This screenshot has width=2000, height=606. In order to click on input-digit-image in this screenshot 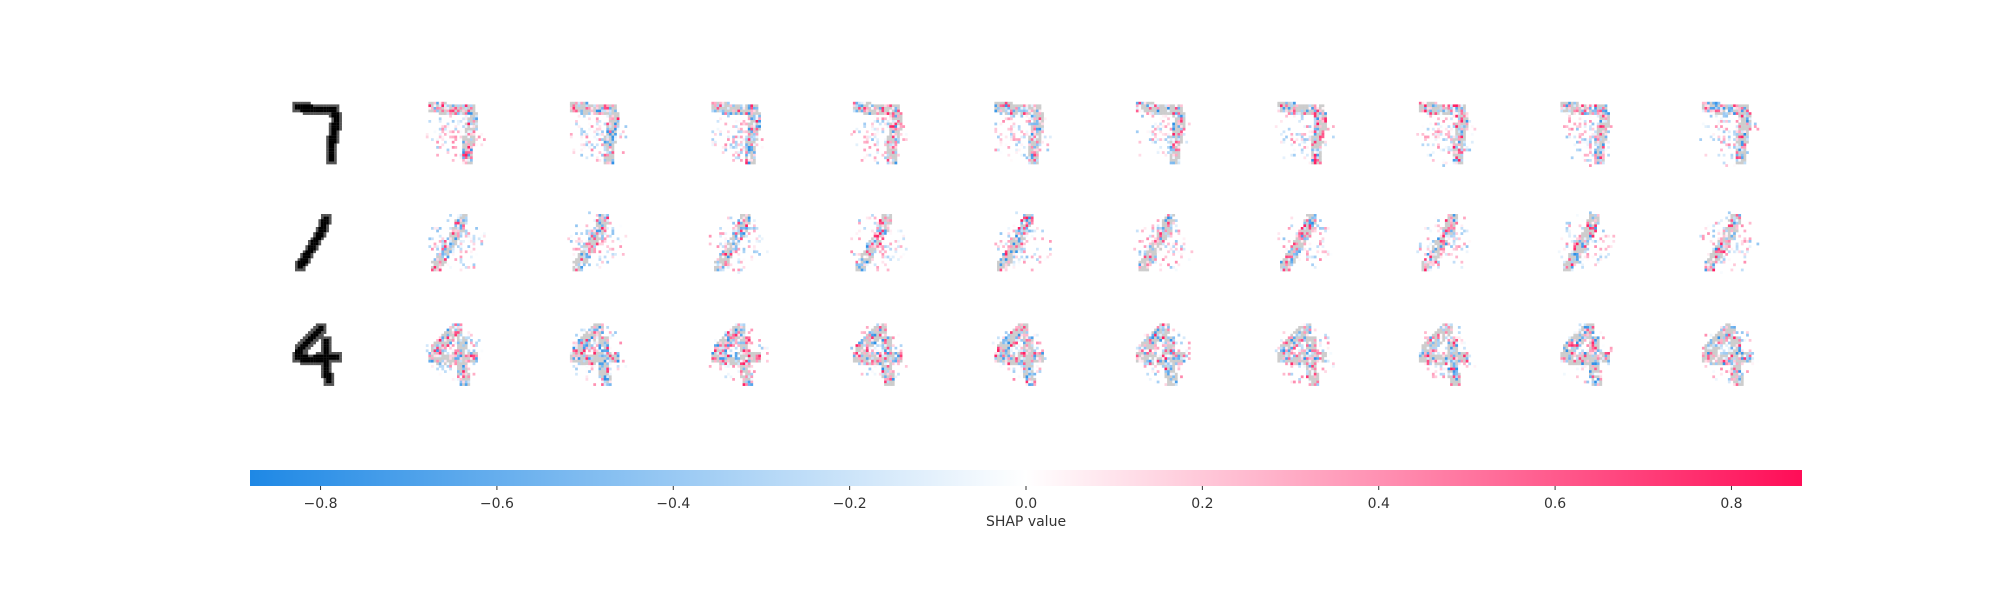, I will do `click(317, 133)`.